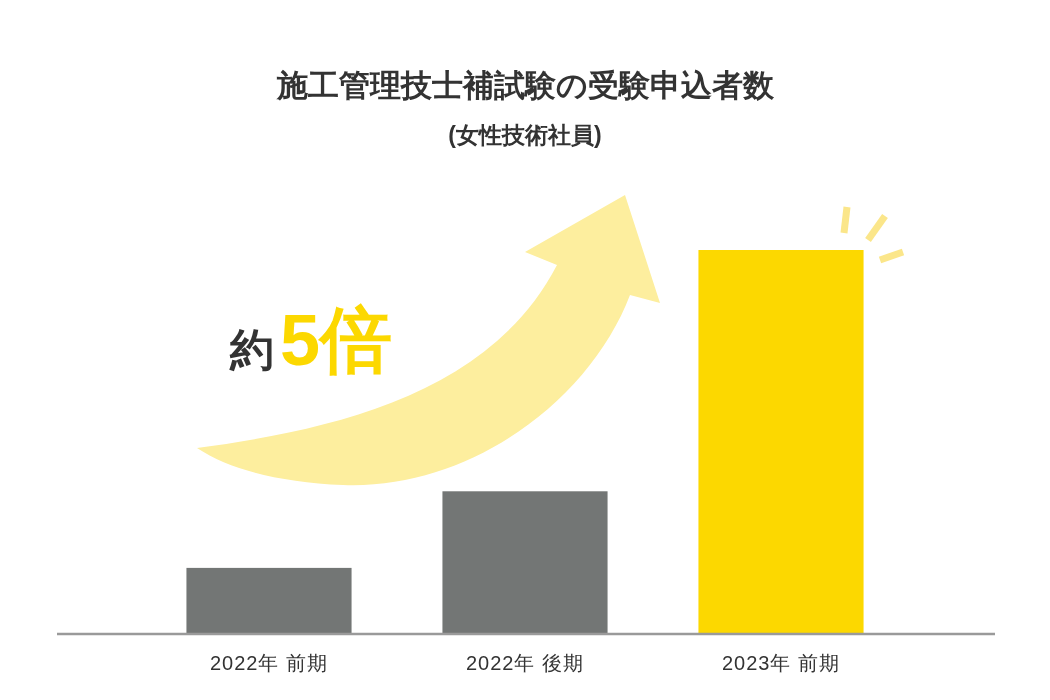  What do you see at coordinates (525, 85) in the screenshot?
I see `chart-title: 施工管理技士補試験の受験申込者数` at bounding box center [525, 85].